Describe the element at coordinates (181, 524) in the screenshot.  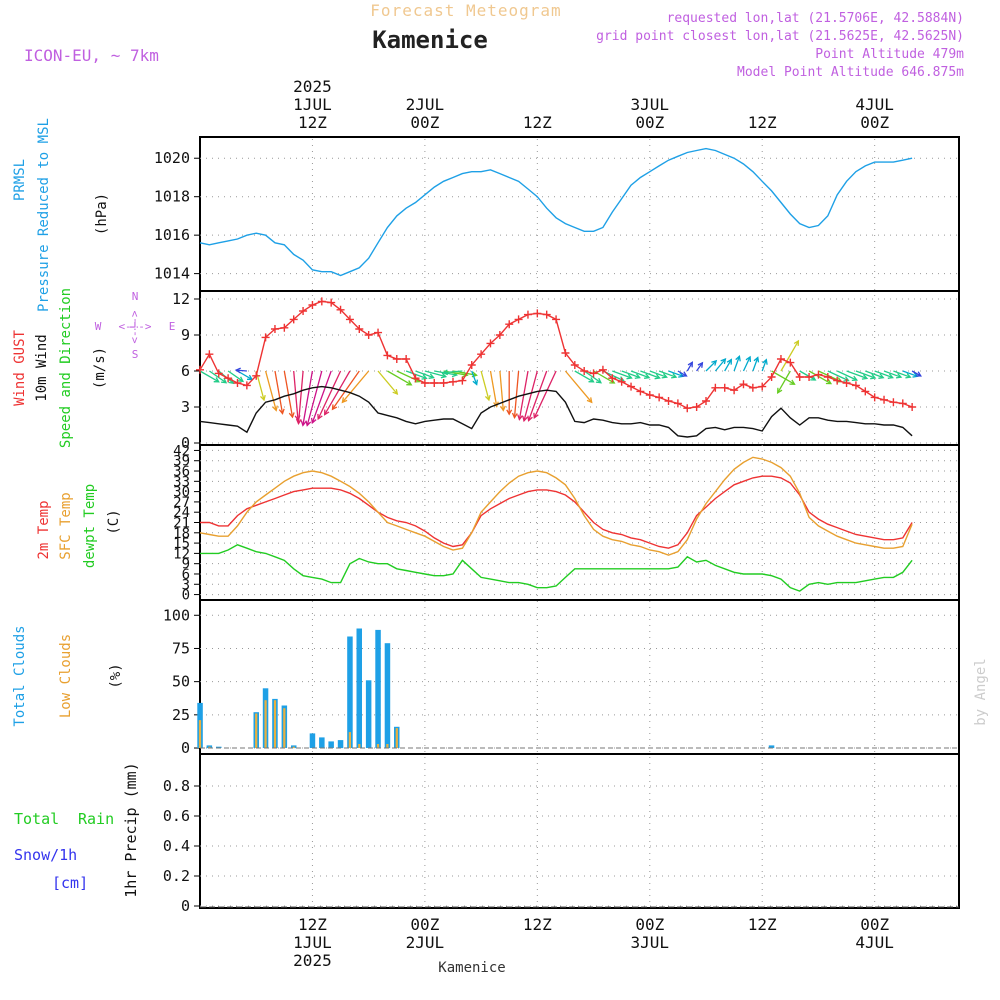
I see `y-tick-label: 21` at that location.